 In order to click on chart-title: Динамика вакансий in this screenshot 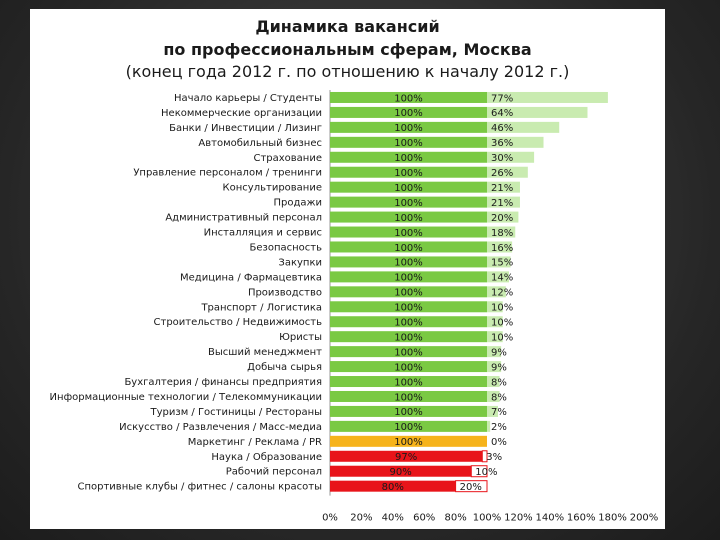, I will do `click(347, 26)`.